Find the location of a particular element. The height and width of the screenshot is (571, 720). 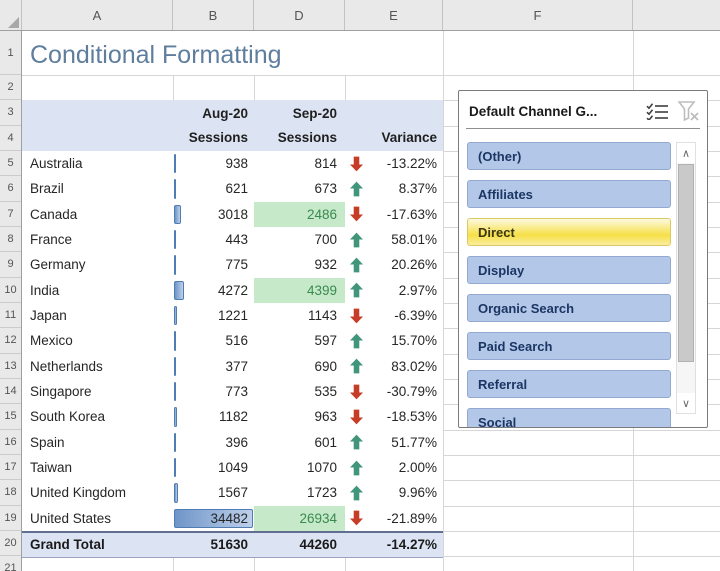

column-header-D: D is located at coordinates (299, 15).